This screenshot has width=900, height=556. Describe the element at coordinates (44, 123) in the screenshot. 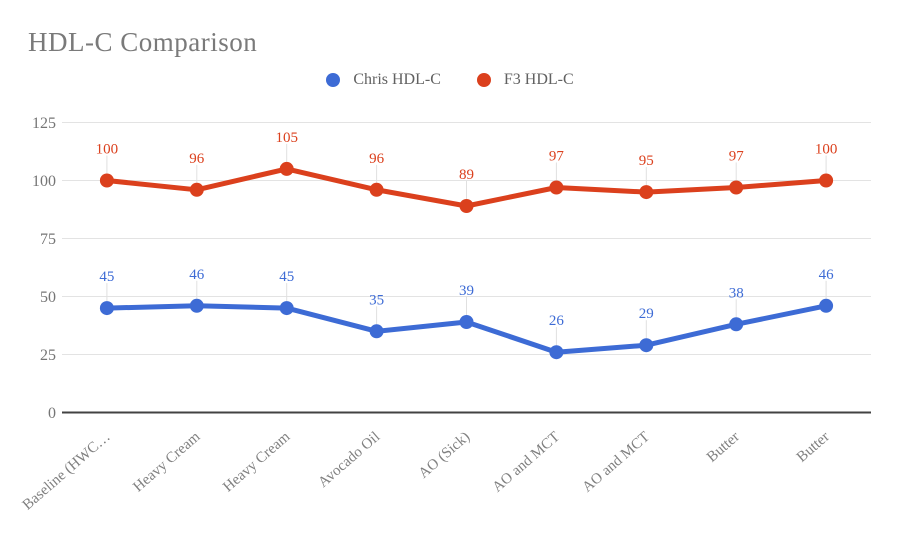

I see `y-tick-label: 125` at that location.